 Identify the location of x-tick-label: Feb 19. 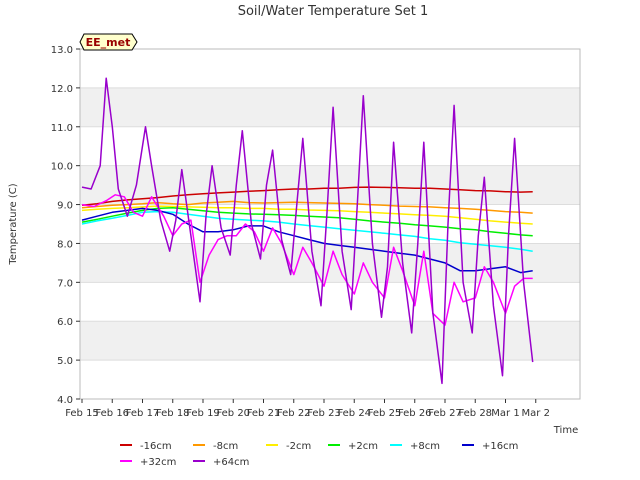
(203, 413).